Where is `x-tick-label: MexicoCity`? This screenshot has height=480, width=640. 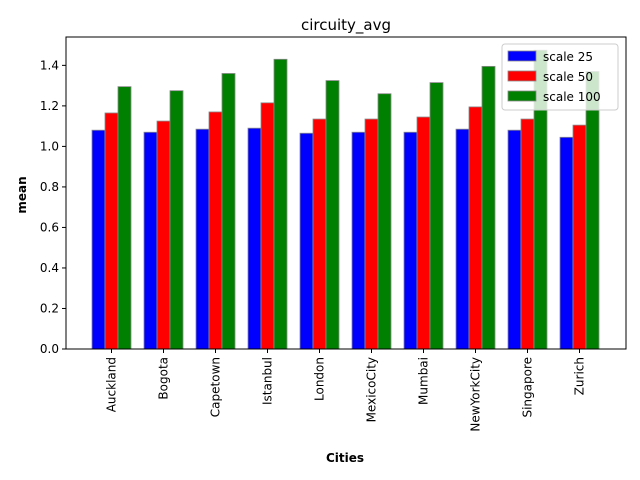
x-tick-label: MexicoCity is located at coordinates (372, 389).